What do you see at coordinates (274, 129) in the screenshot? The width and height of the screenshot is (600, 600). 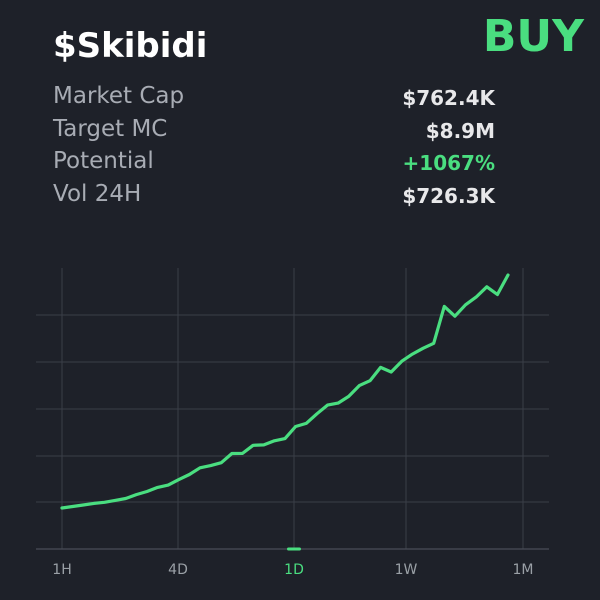 I see `stat-row-target-mc: Target MC $8.9M` at bounding box center [274, 129].